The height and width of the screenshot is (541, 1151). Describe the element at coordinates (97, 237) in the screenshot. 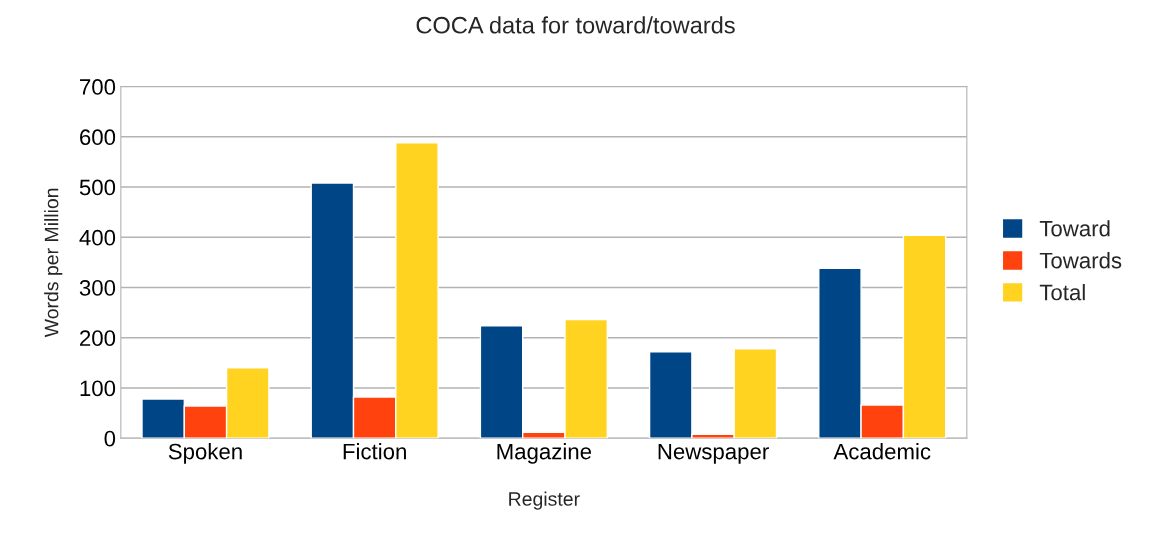

I see `y-tick-label: 400` at that location.